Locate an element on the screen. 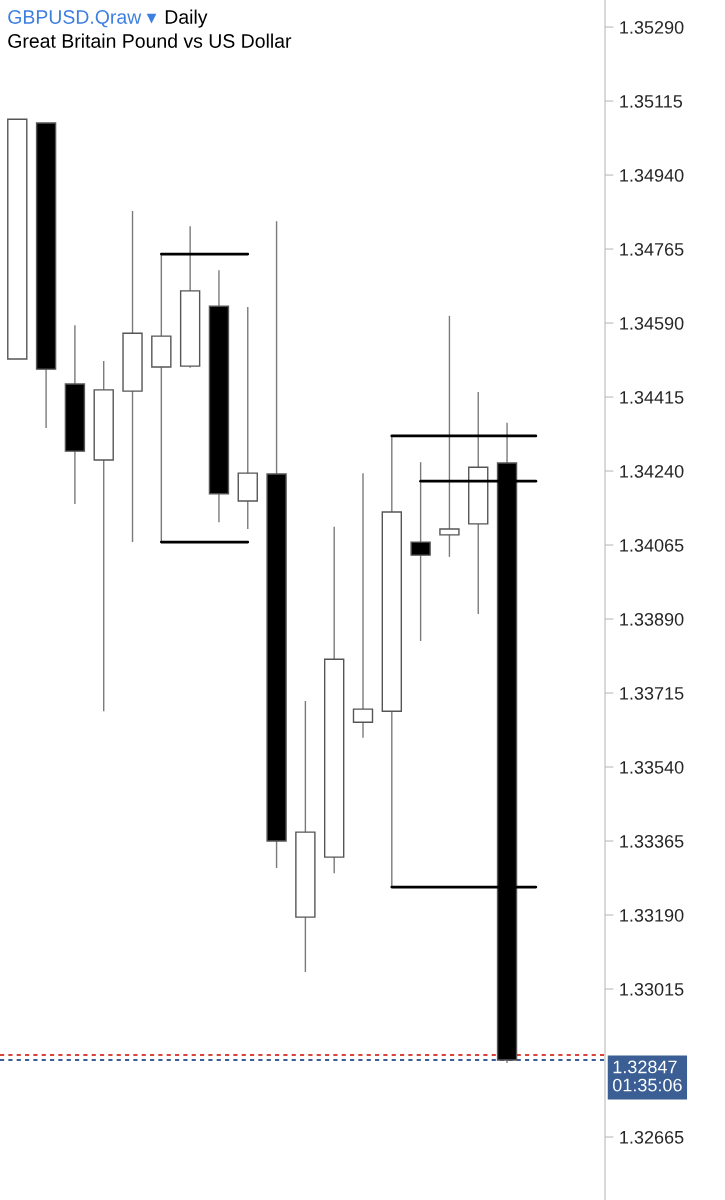 The width and height of the screenshot is (725, 1200). y-tick-label: 1.34065 is located at coordinates (652, 545).